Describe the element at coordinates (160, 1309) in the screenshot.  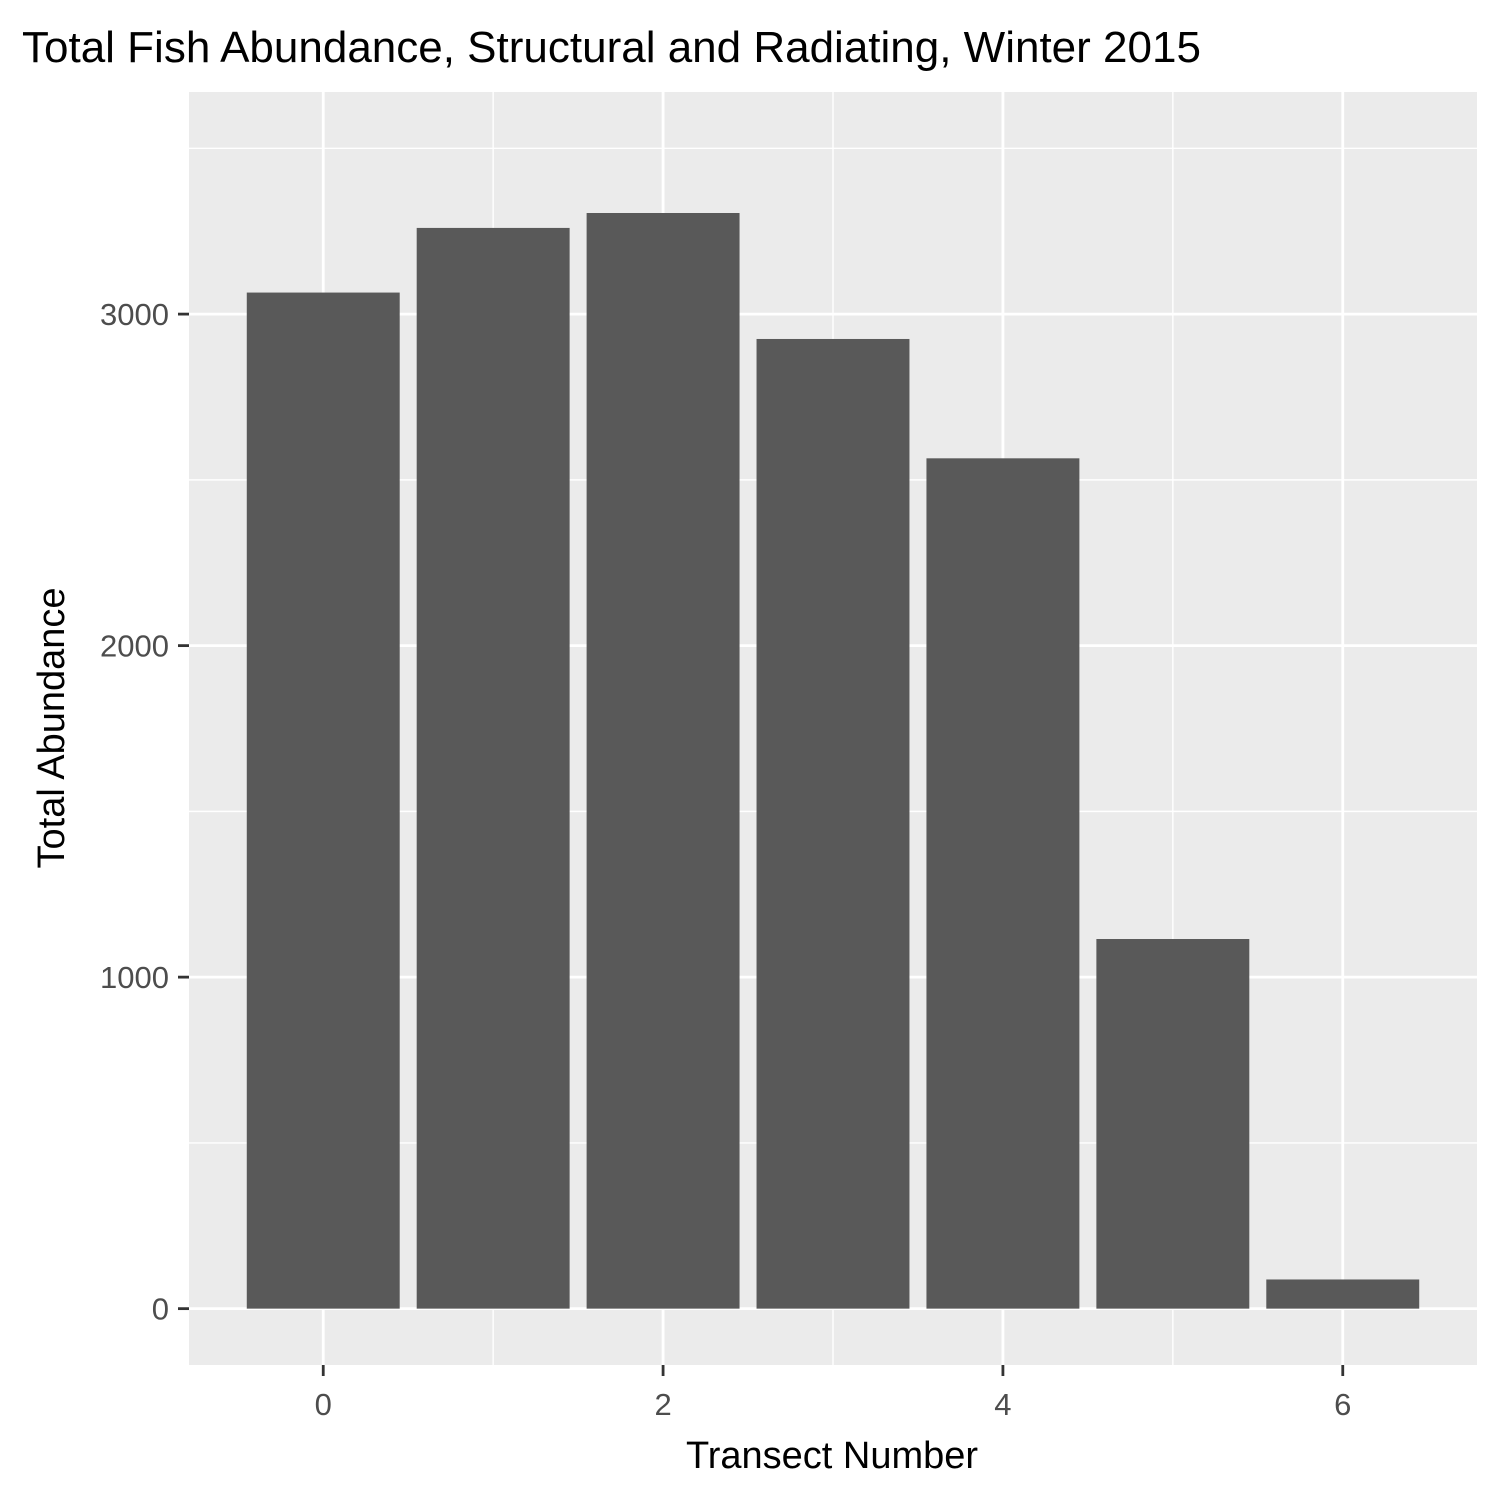
I see `y-tick-label: 0` at that location.